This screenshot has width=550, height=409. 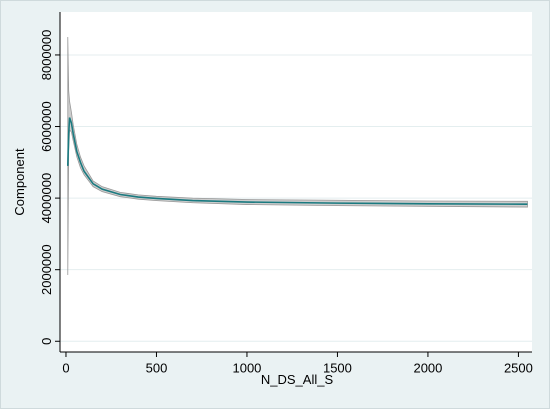 I want to click on y-tick-label: 6000000, so click(x=46, y=126).